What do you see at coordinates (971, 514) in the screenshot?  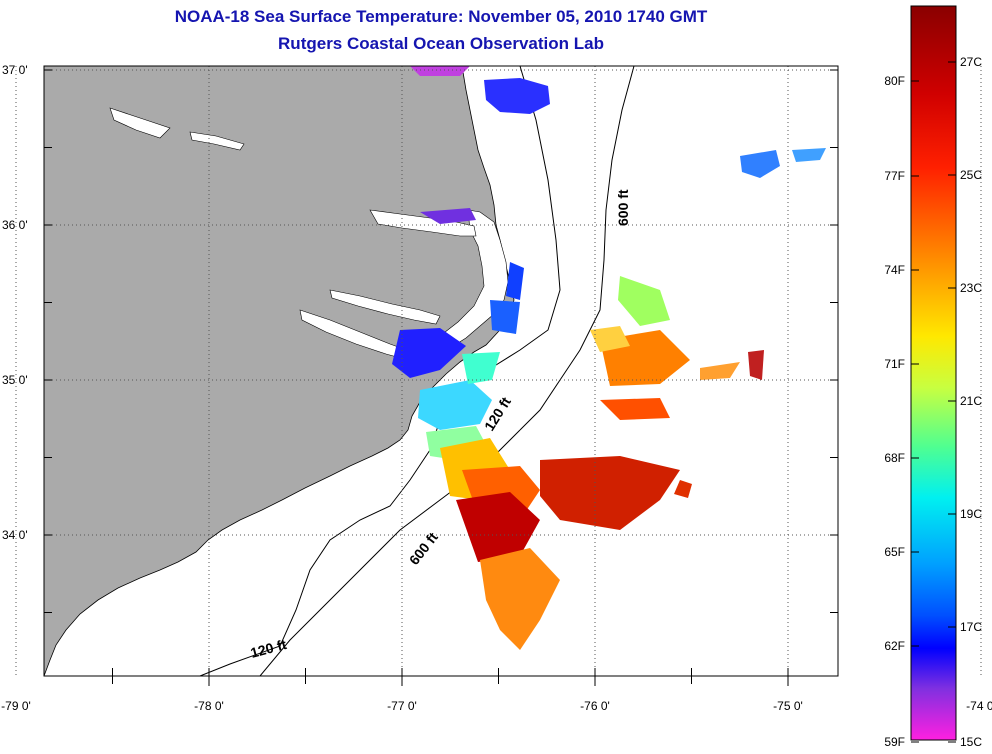 I see `colorbar-c-label: 19C` at bounding box center [971, 514].